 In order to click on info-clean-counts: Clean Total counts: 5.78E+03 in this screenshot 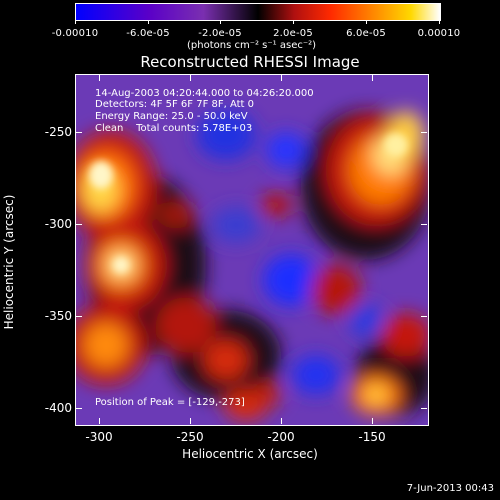, I will do `click(174, 128)`.